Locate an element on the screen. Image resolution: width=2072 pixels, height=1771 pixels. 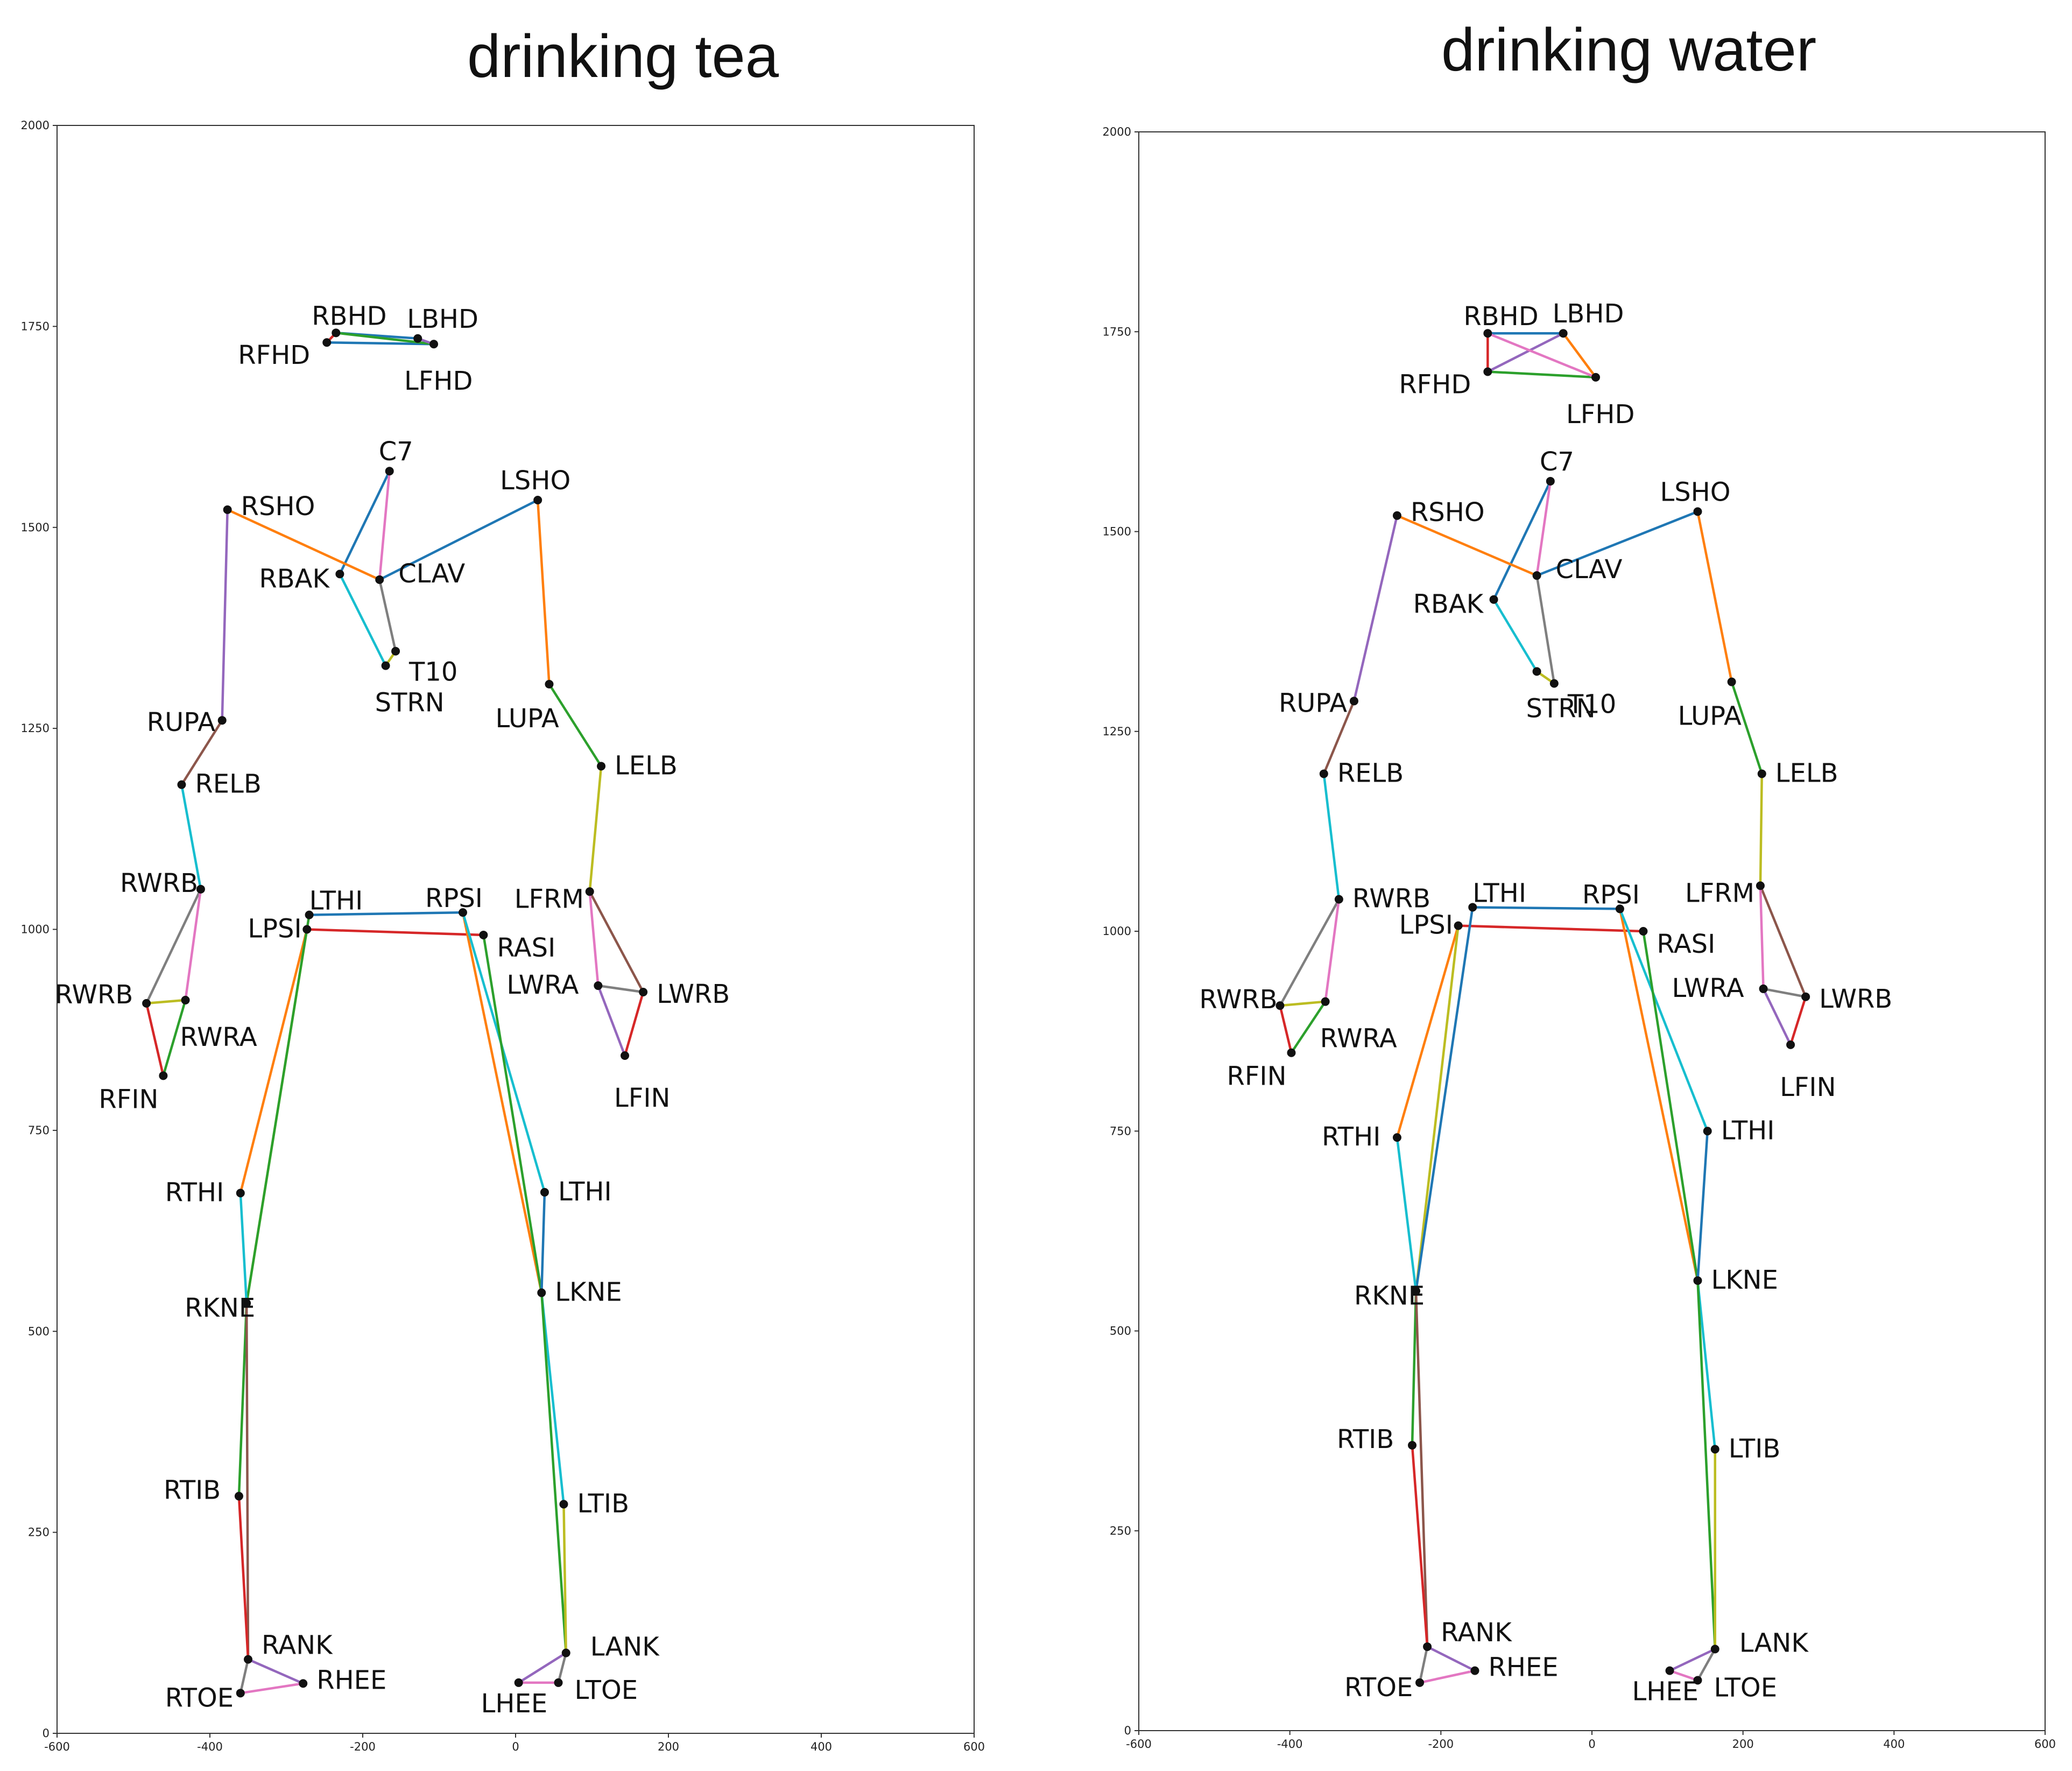
marker-label-lhee: LHEE is located at coordinates (1666, 1692).